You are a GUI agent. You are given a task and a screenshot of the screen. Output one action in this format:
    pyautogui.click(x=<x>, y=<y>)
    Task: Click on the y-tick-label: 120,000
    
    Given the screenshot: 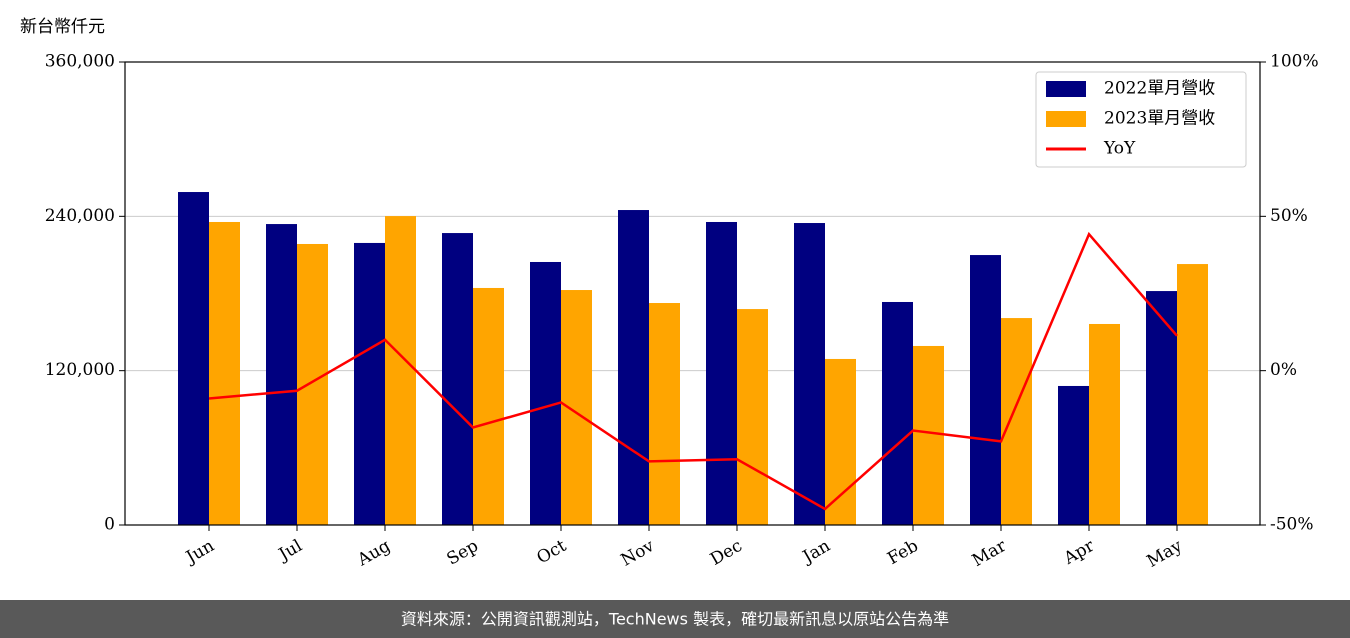 What is the action you would take?
    pyautogui.click(x=80, y=370)
    